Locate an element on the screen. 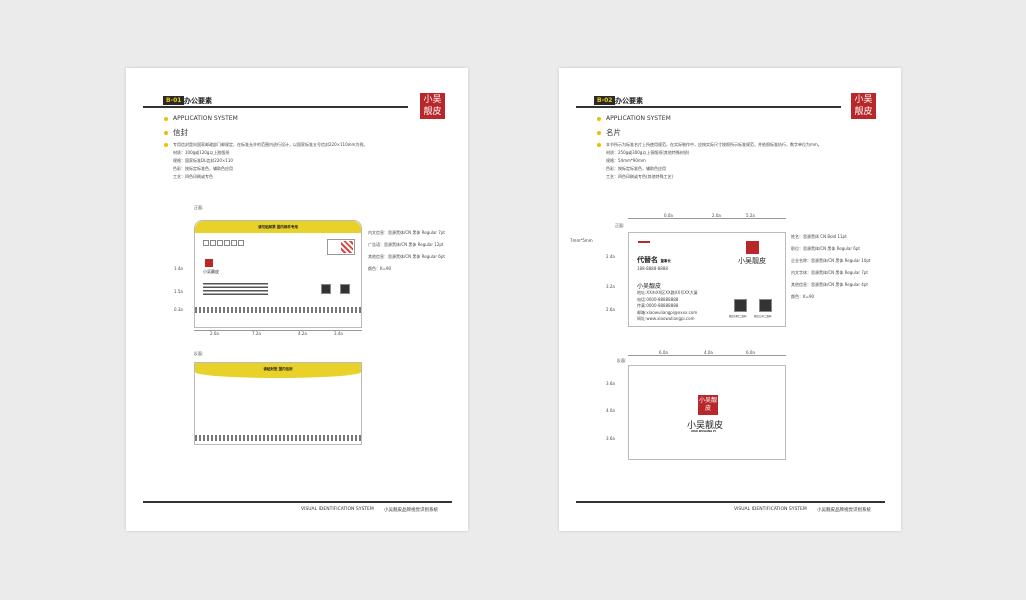  ruler-label: 7.2a is located at coordinates (256, 333).